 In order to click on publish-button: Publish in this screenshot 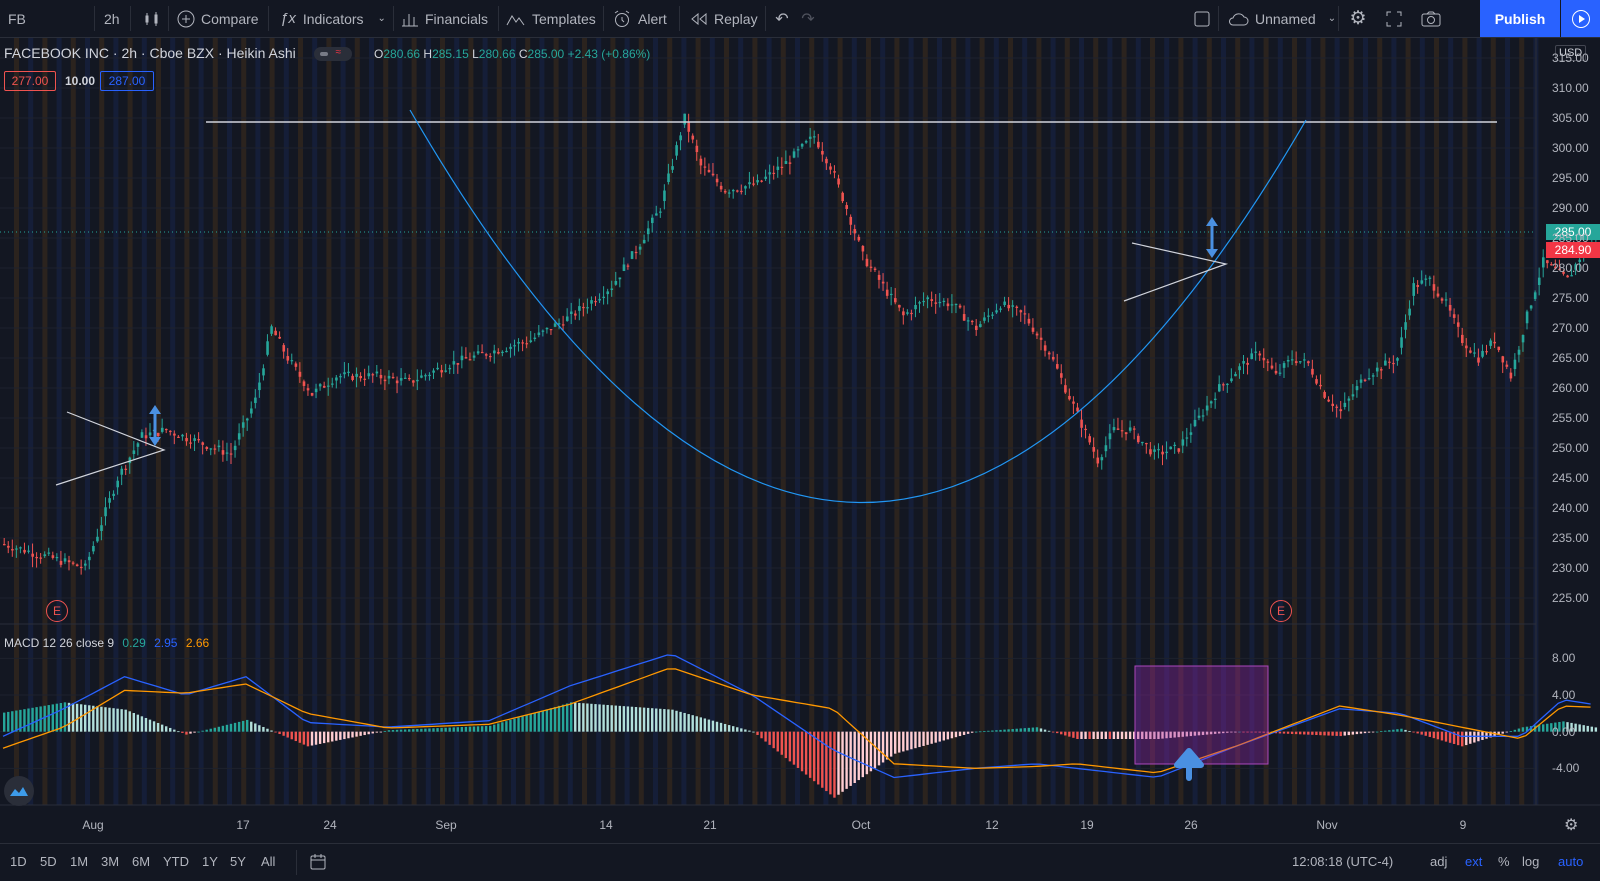, I will do `click(1520, 18)`.